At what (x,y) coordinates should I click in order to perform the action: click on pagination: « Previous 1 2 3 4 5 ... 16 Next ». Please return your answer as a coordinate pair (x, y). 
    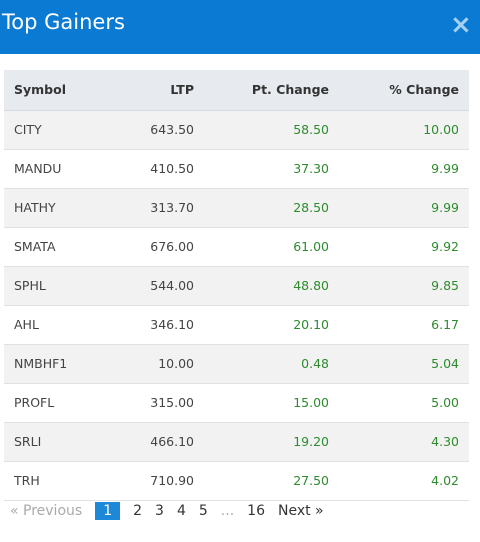
    Looking at the image, I should click on (173, 511).